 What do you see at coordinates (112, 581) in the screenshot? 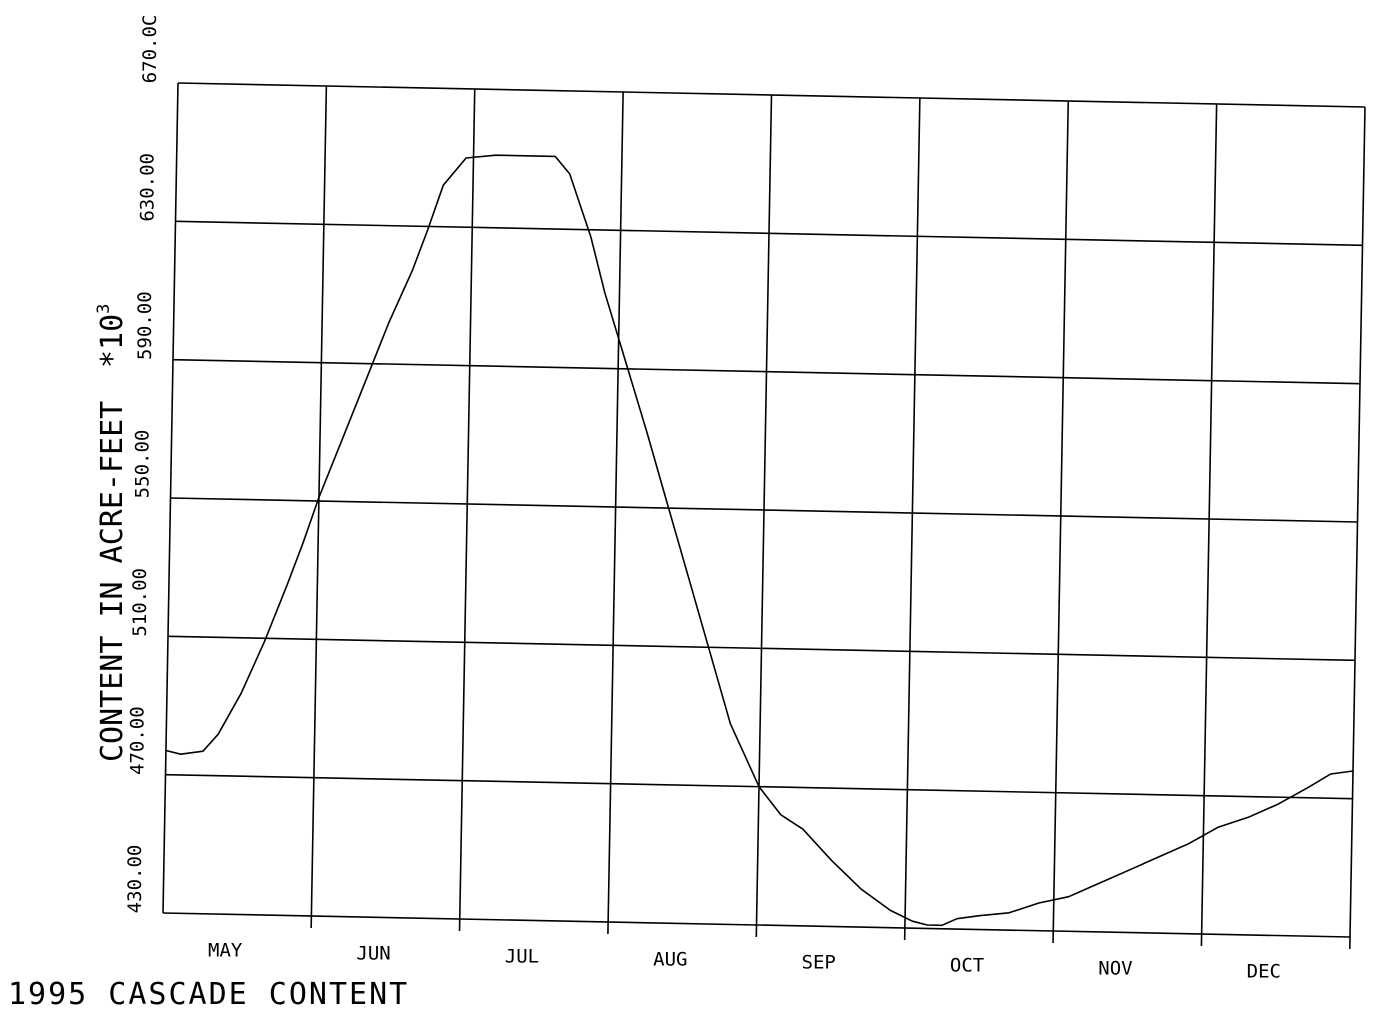
I see `y-axis-title: CONTENT IN ACRE-FEET` at bounding box center [112, 581].